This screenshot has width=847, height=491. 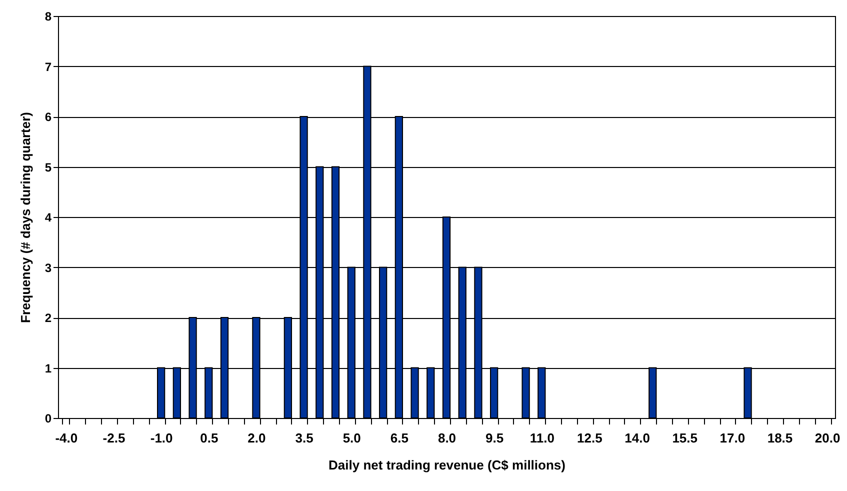 What do you see at coordinates (542, 438) in the screenshot?
I see `x-tick-label: 11.0` at bounding box center [542, 438].